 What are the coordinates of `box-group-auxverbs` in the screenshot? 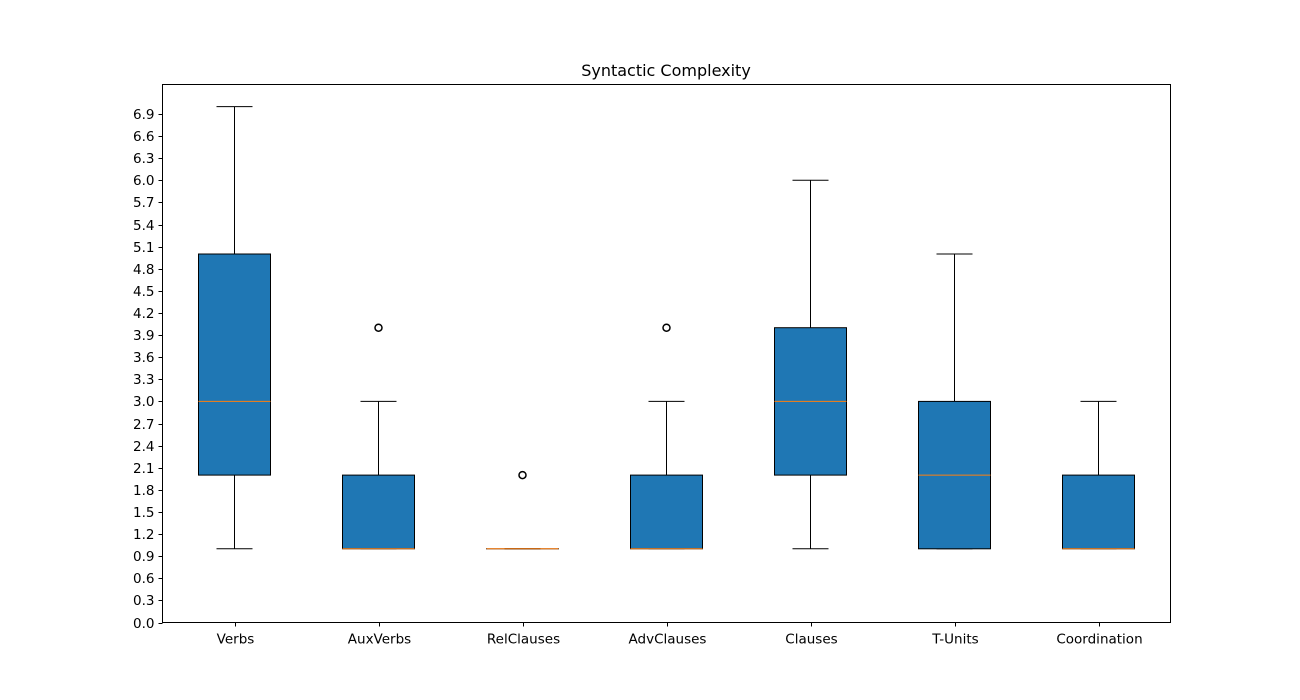 It's located at (378, 436).